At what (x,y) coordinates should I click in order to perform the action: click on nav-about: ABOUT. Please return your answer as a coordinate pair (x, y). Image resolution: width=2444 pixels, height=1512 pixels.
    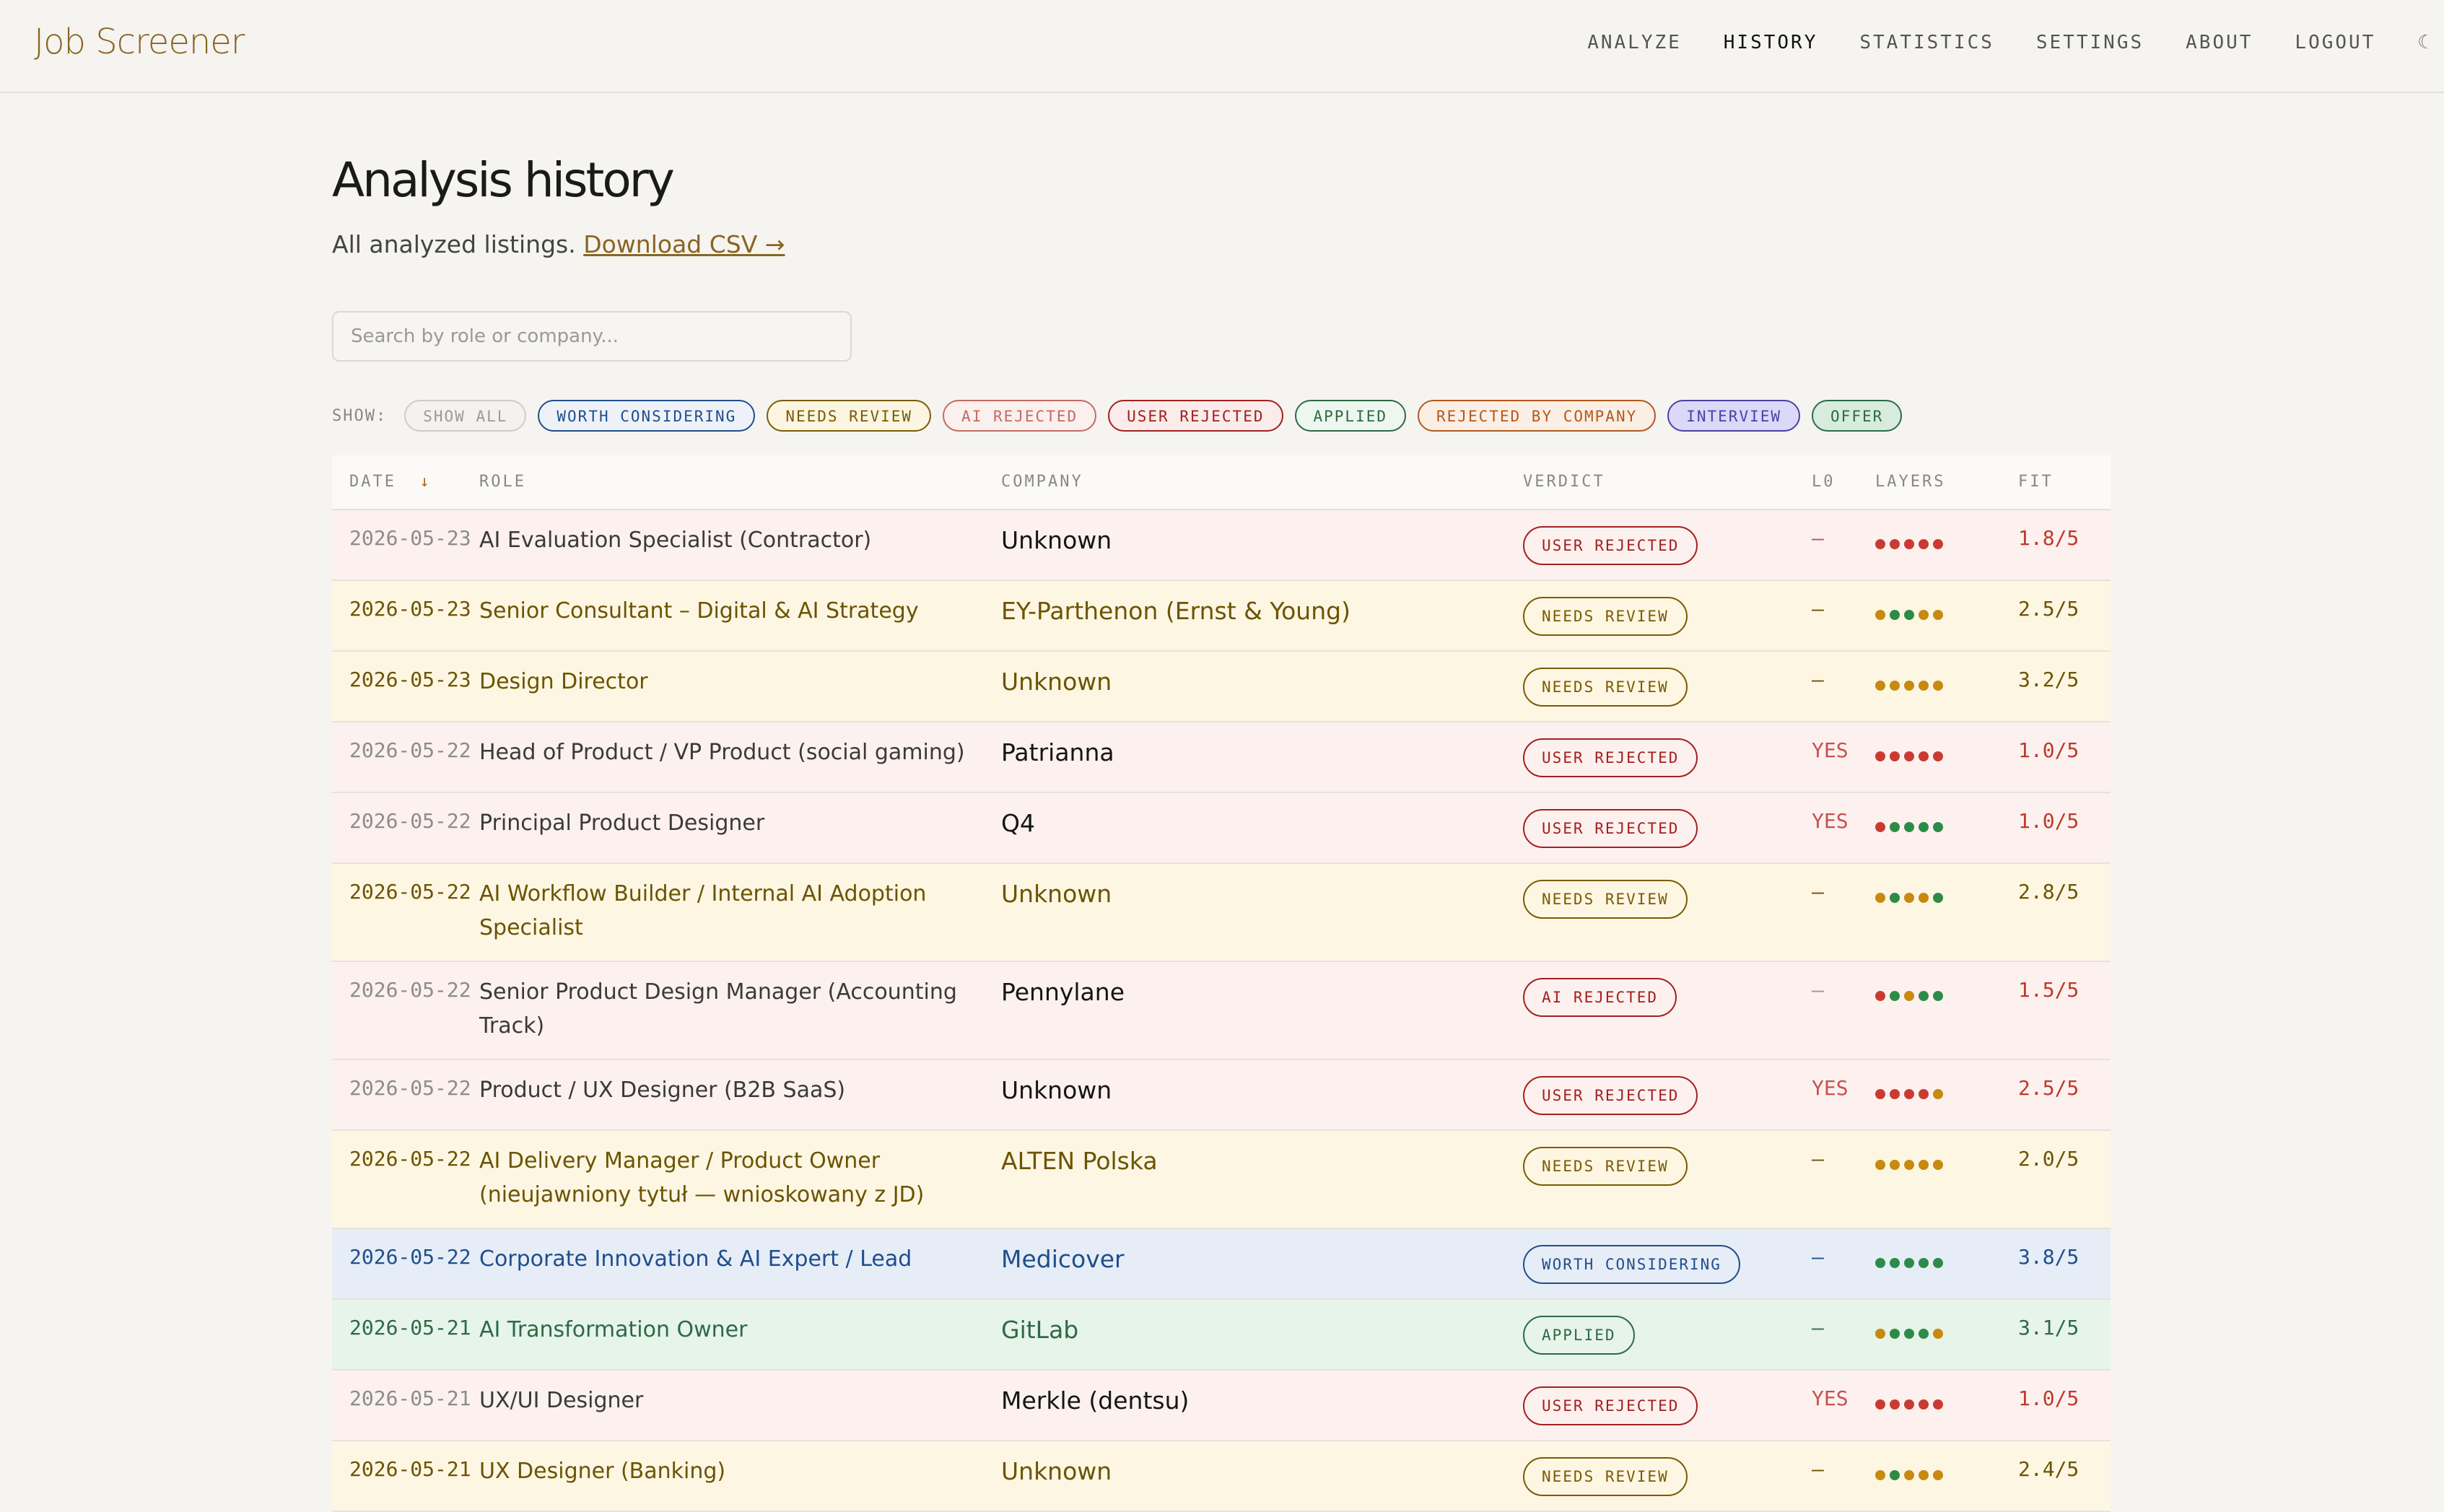
    Looking at the image, I should click on (2219, 42).